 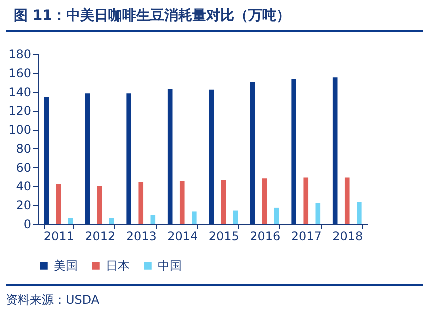 I want to click on y-tick-label: 100, so click(x=20, y=130).